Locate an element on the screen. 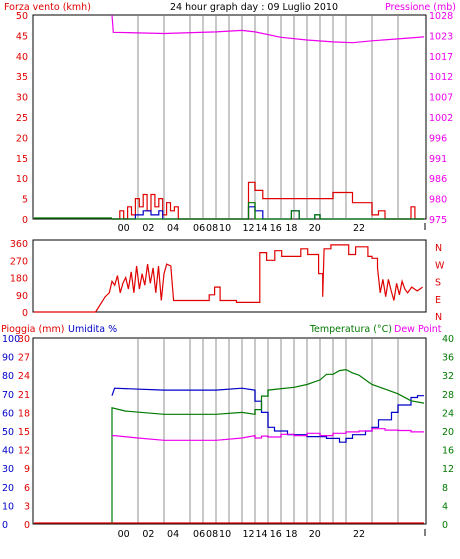  rain-y-tick-21: 21 is located at coordinates (24, 395).